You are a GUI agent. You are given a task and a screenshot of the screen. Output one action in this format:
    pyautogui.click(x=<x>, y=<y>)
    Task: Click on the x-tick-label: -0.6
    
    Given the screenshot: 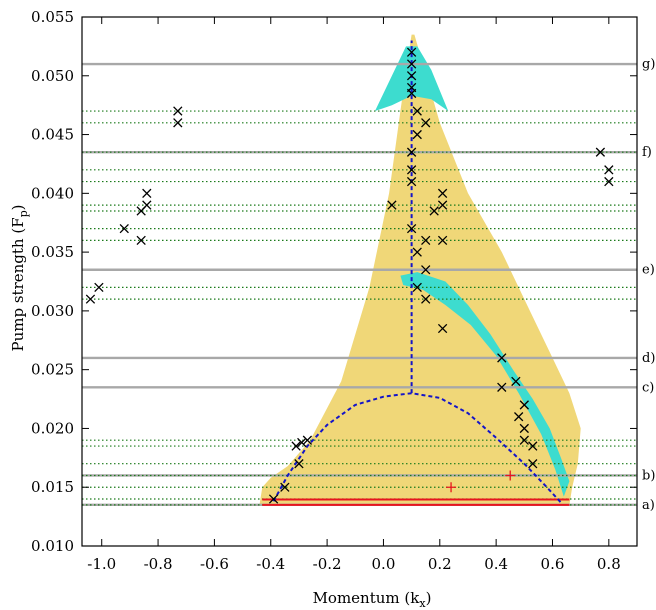 What is the action you would take?
    pyautogui.click(x=214, y=564)
    